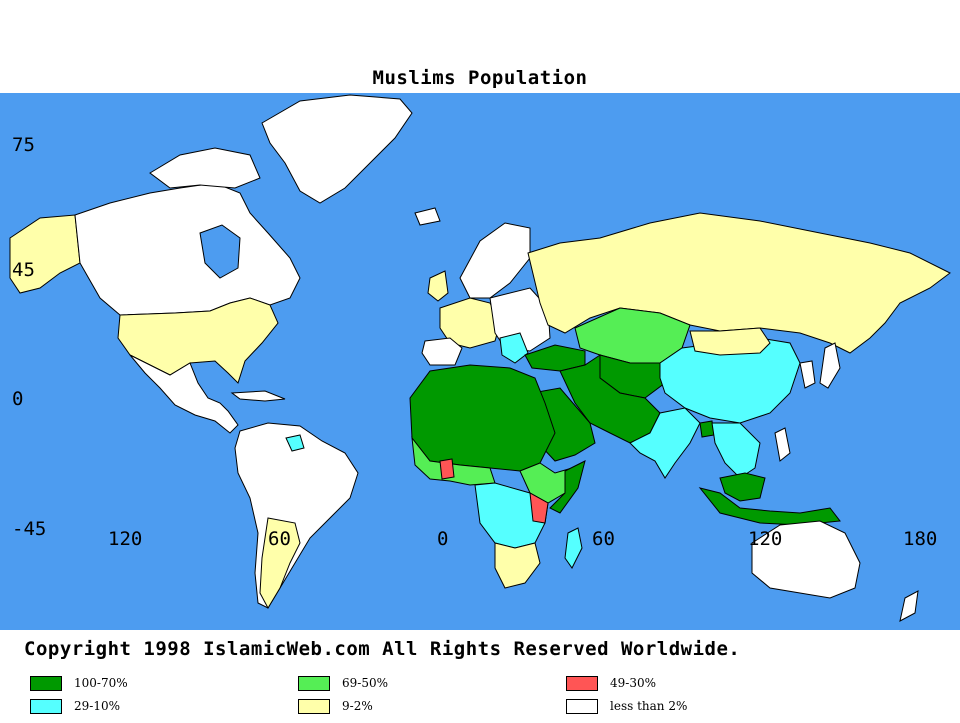  Describe the element at coordinates (511, 515) in the screenshot. I see `central-africa` at that location.